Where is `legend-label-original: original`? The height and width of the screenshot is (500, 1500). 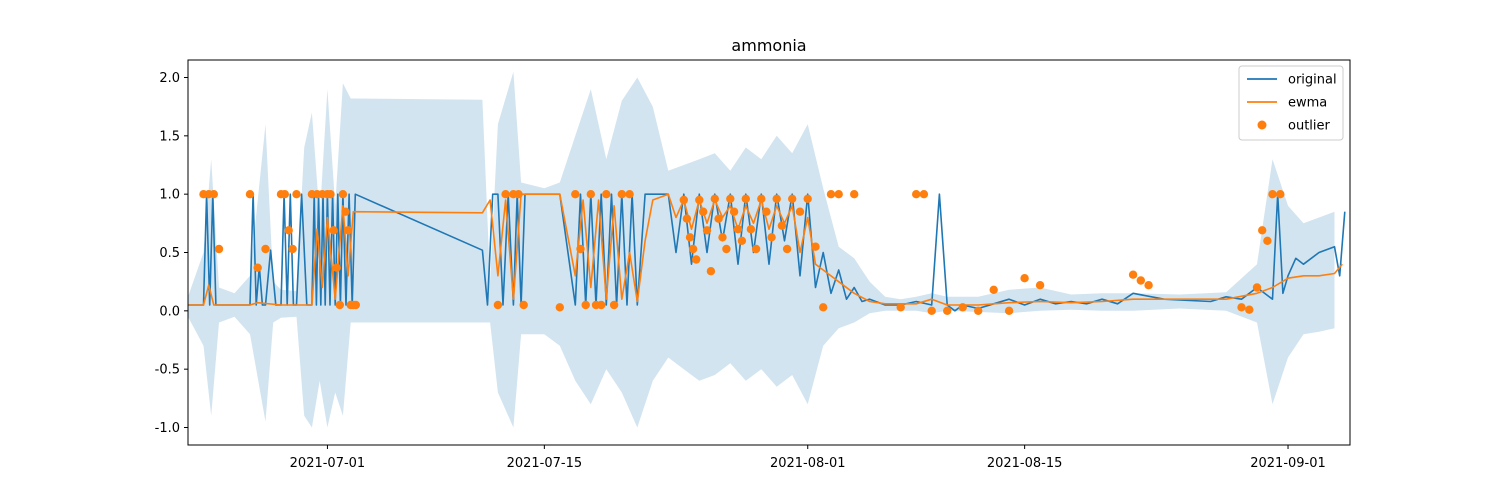 legend-label-original: original is located at coordinates (1312, 80).